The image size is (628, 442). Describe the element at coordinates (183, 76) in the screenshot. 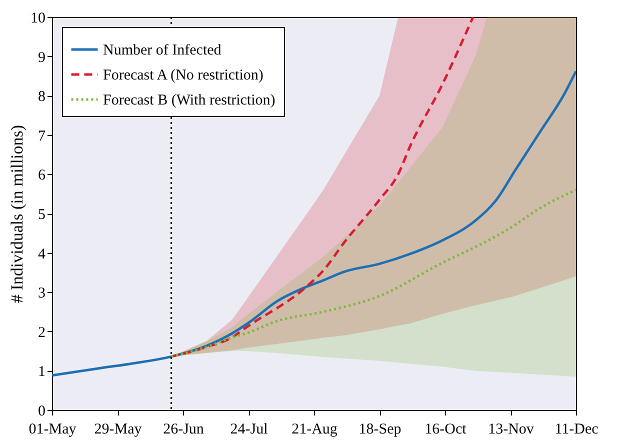

I see `legend-label: Forecast A (No restriction)` at that location.